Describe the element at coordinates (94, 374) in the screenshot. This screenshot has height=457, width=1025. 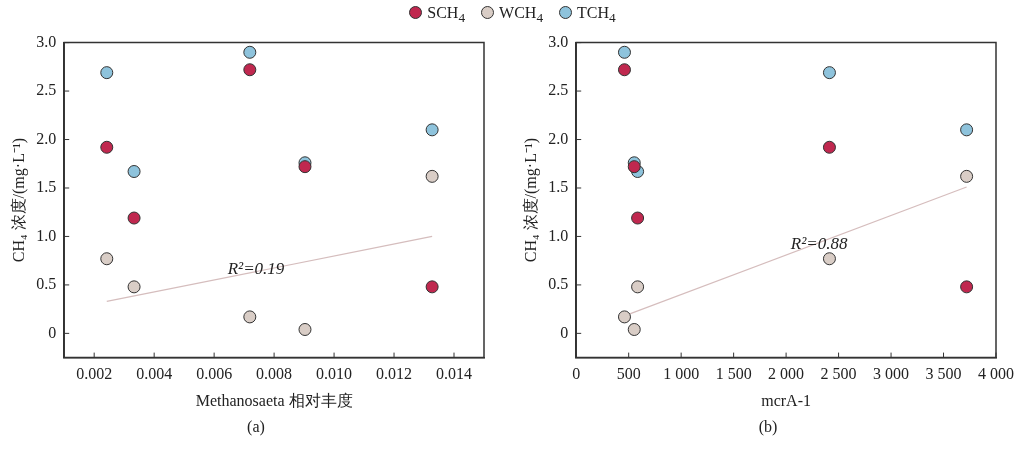
I see `x-tick-label: 0.002` at that location.